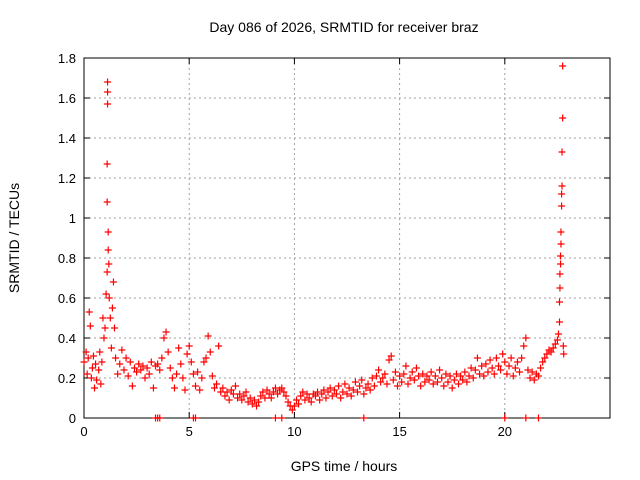 Image resolution: width=640 pixels, height=480 pixels. Describe the element at coordinates (67, 338) in the screenshot. I see `y-tick-label: 0.4` at that location.